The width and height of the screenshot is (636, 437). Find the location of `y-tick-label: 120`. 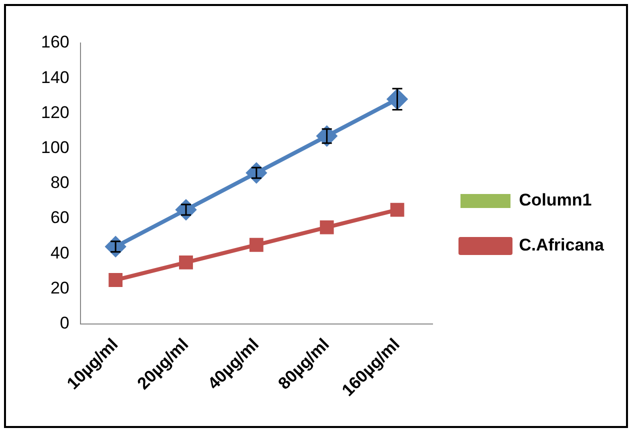

y-tick-label: 120 is located at coordinates (55, 112).